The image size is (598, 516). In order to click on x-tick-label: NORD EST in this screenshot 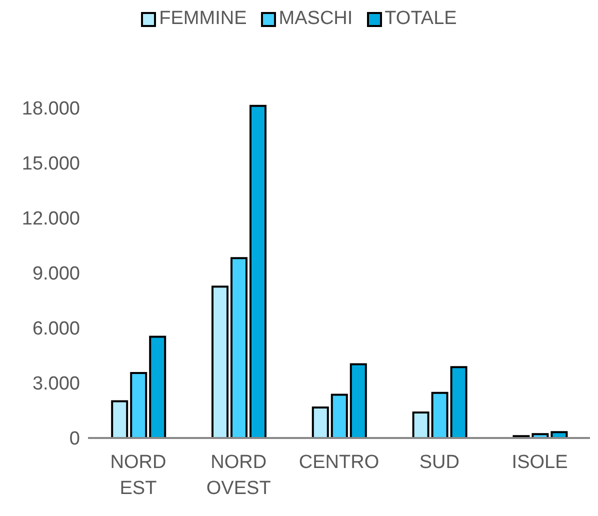, I will do `click(138, 475)`.